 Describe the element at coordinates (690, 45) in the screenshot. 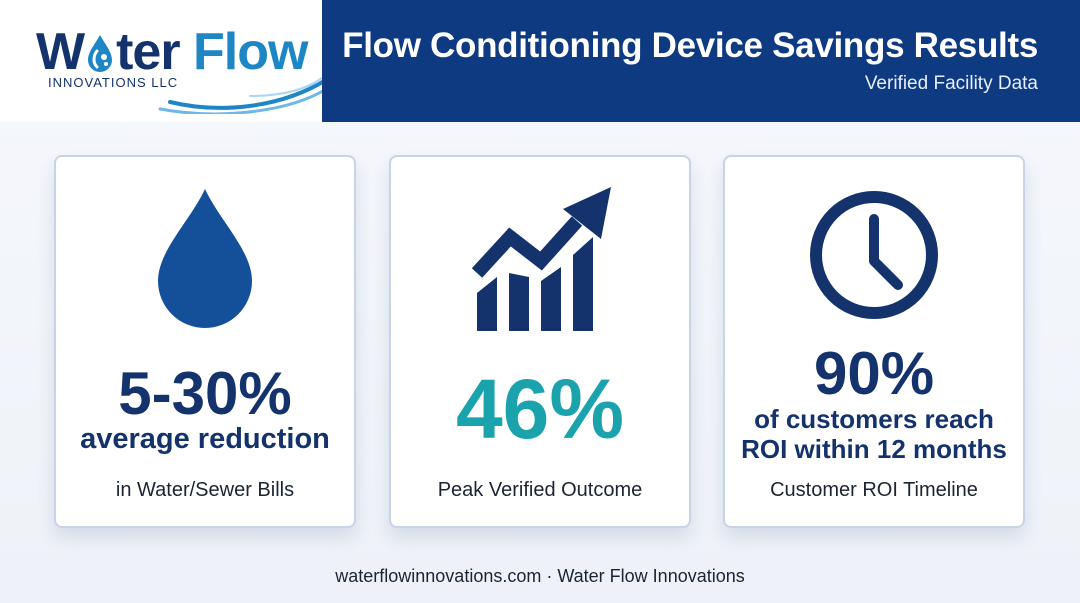

I see `page-title: Flow Conditioning Device Savings Results` at that location.